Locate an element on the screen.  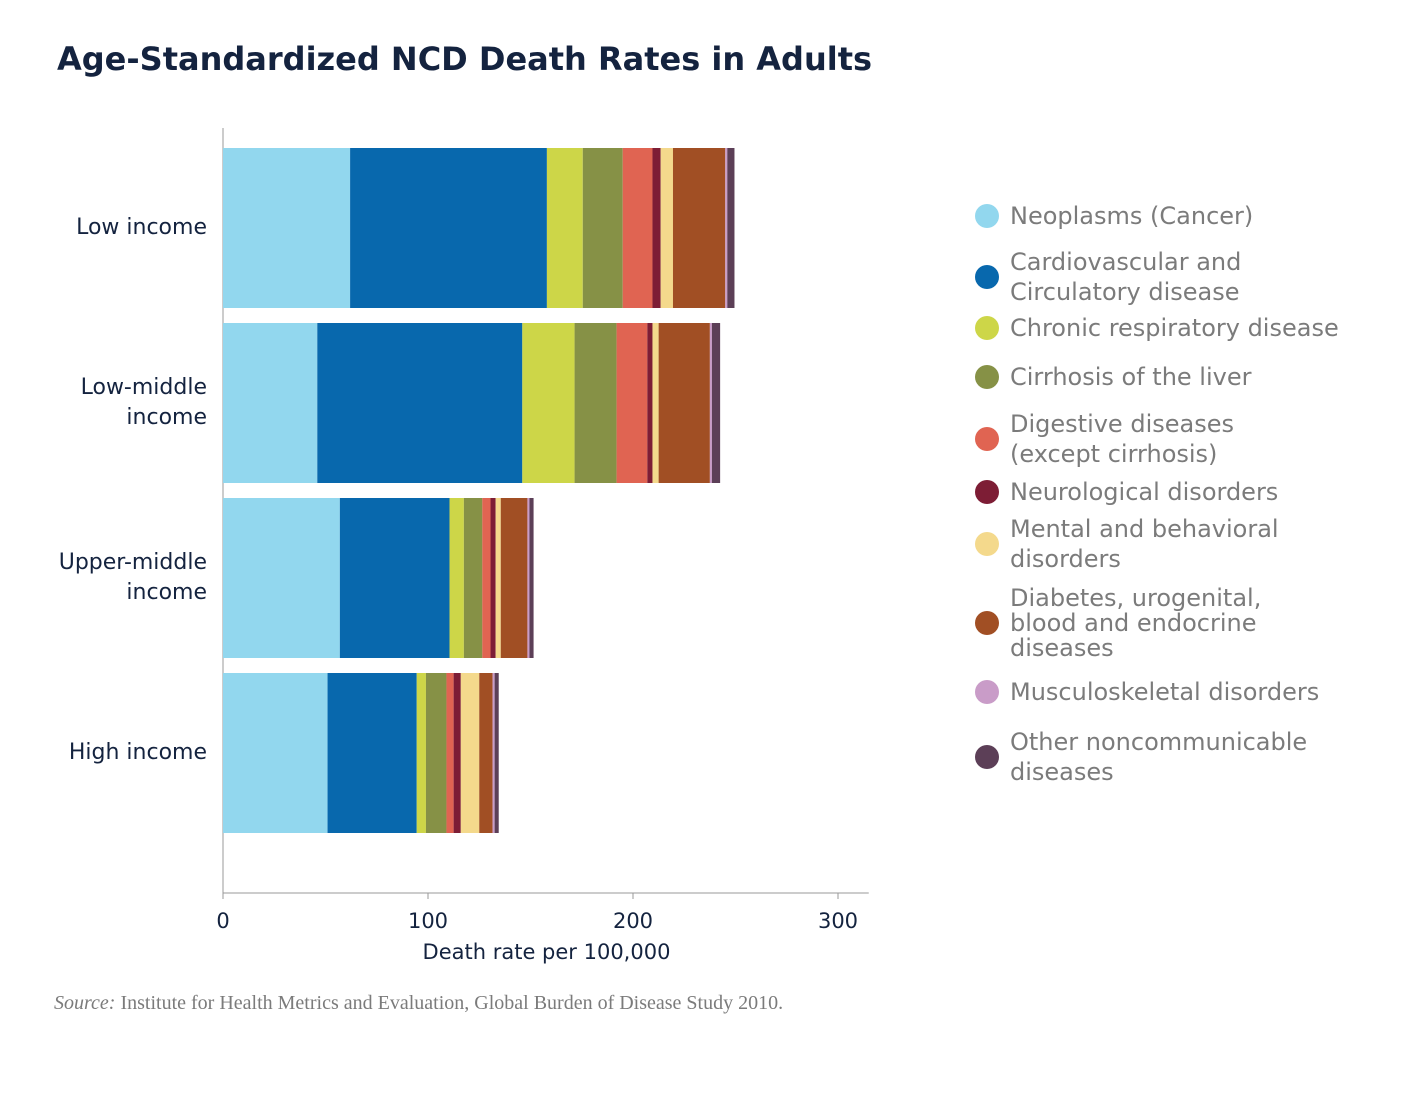
legend-item: Neurological disorders is located at coordinates (1126, 492).